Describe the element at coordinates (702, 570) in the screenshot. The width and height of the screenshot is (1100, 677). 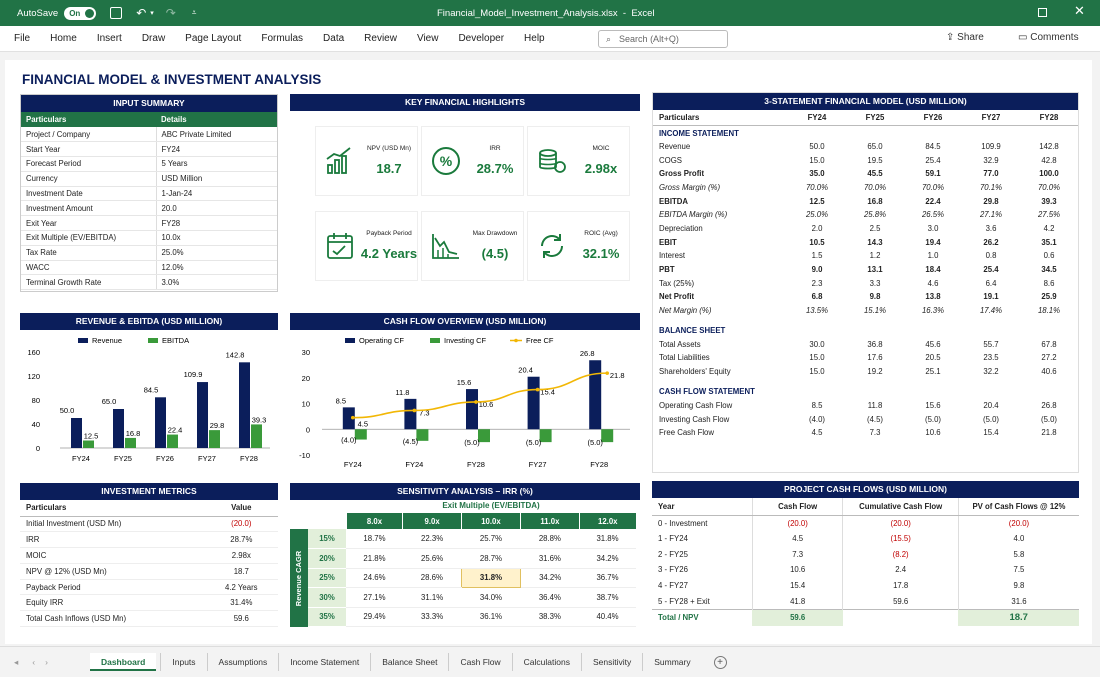
I see `table-cell: 3 - FY26` at that location.